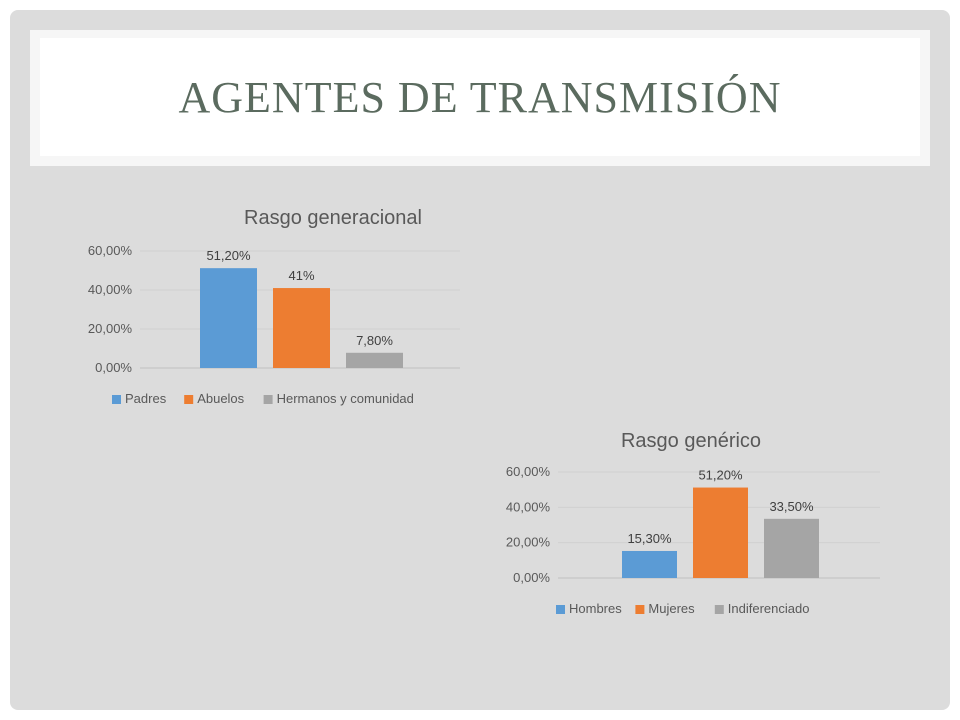  What do you see at coordinates (301, 275) in the screenshot?
I see `data-label: 41%` at bounding box center [301, 275].